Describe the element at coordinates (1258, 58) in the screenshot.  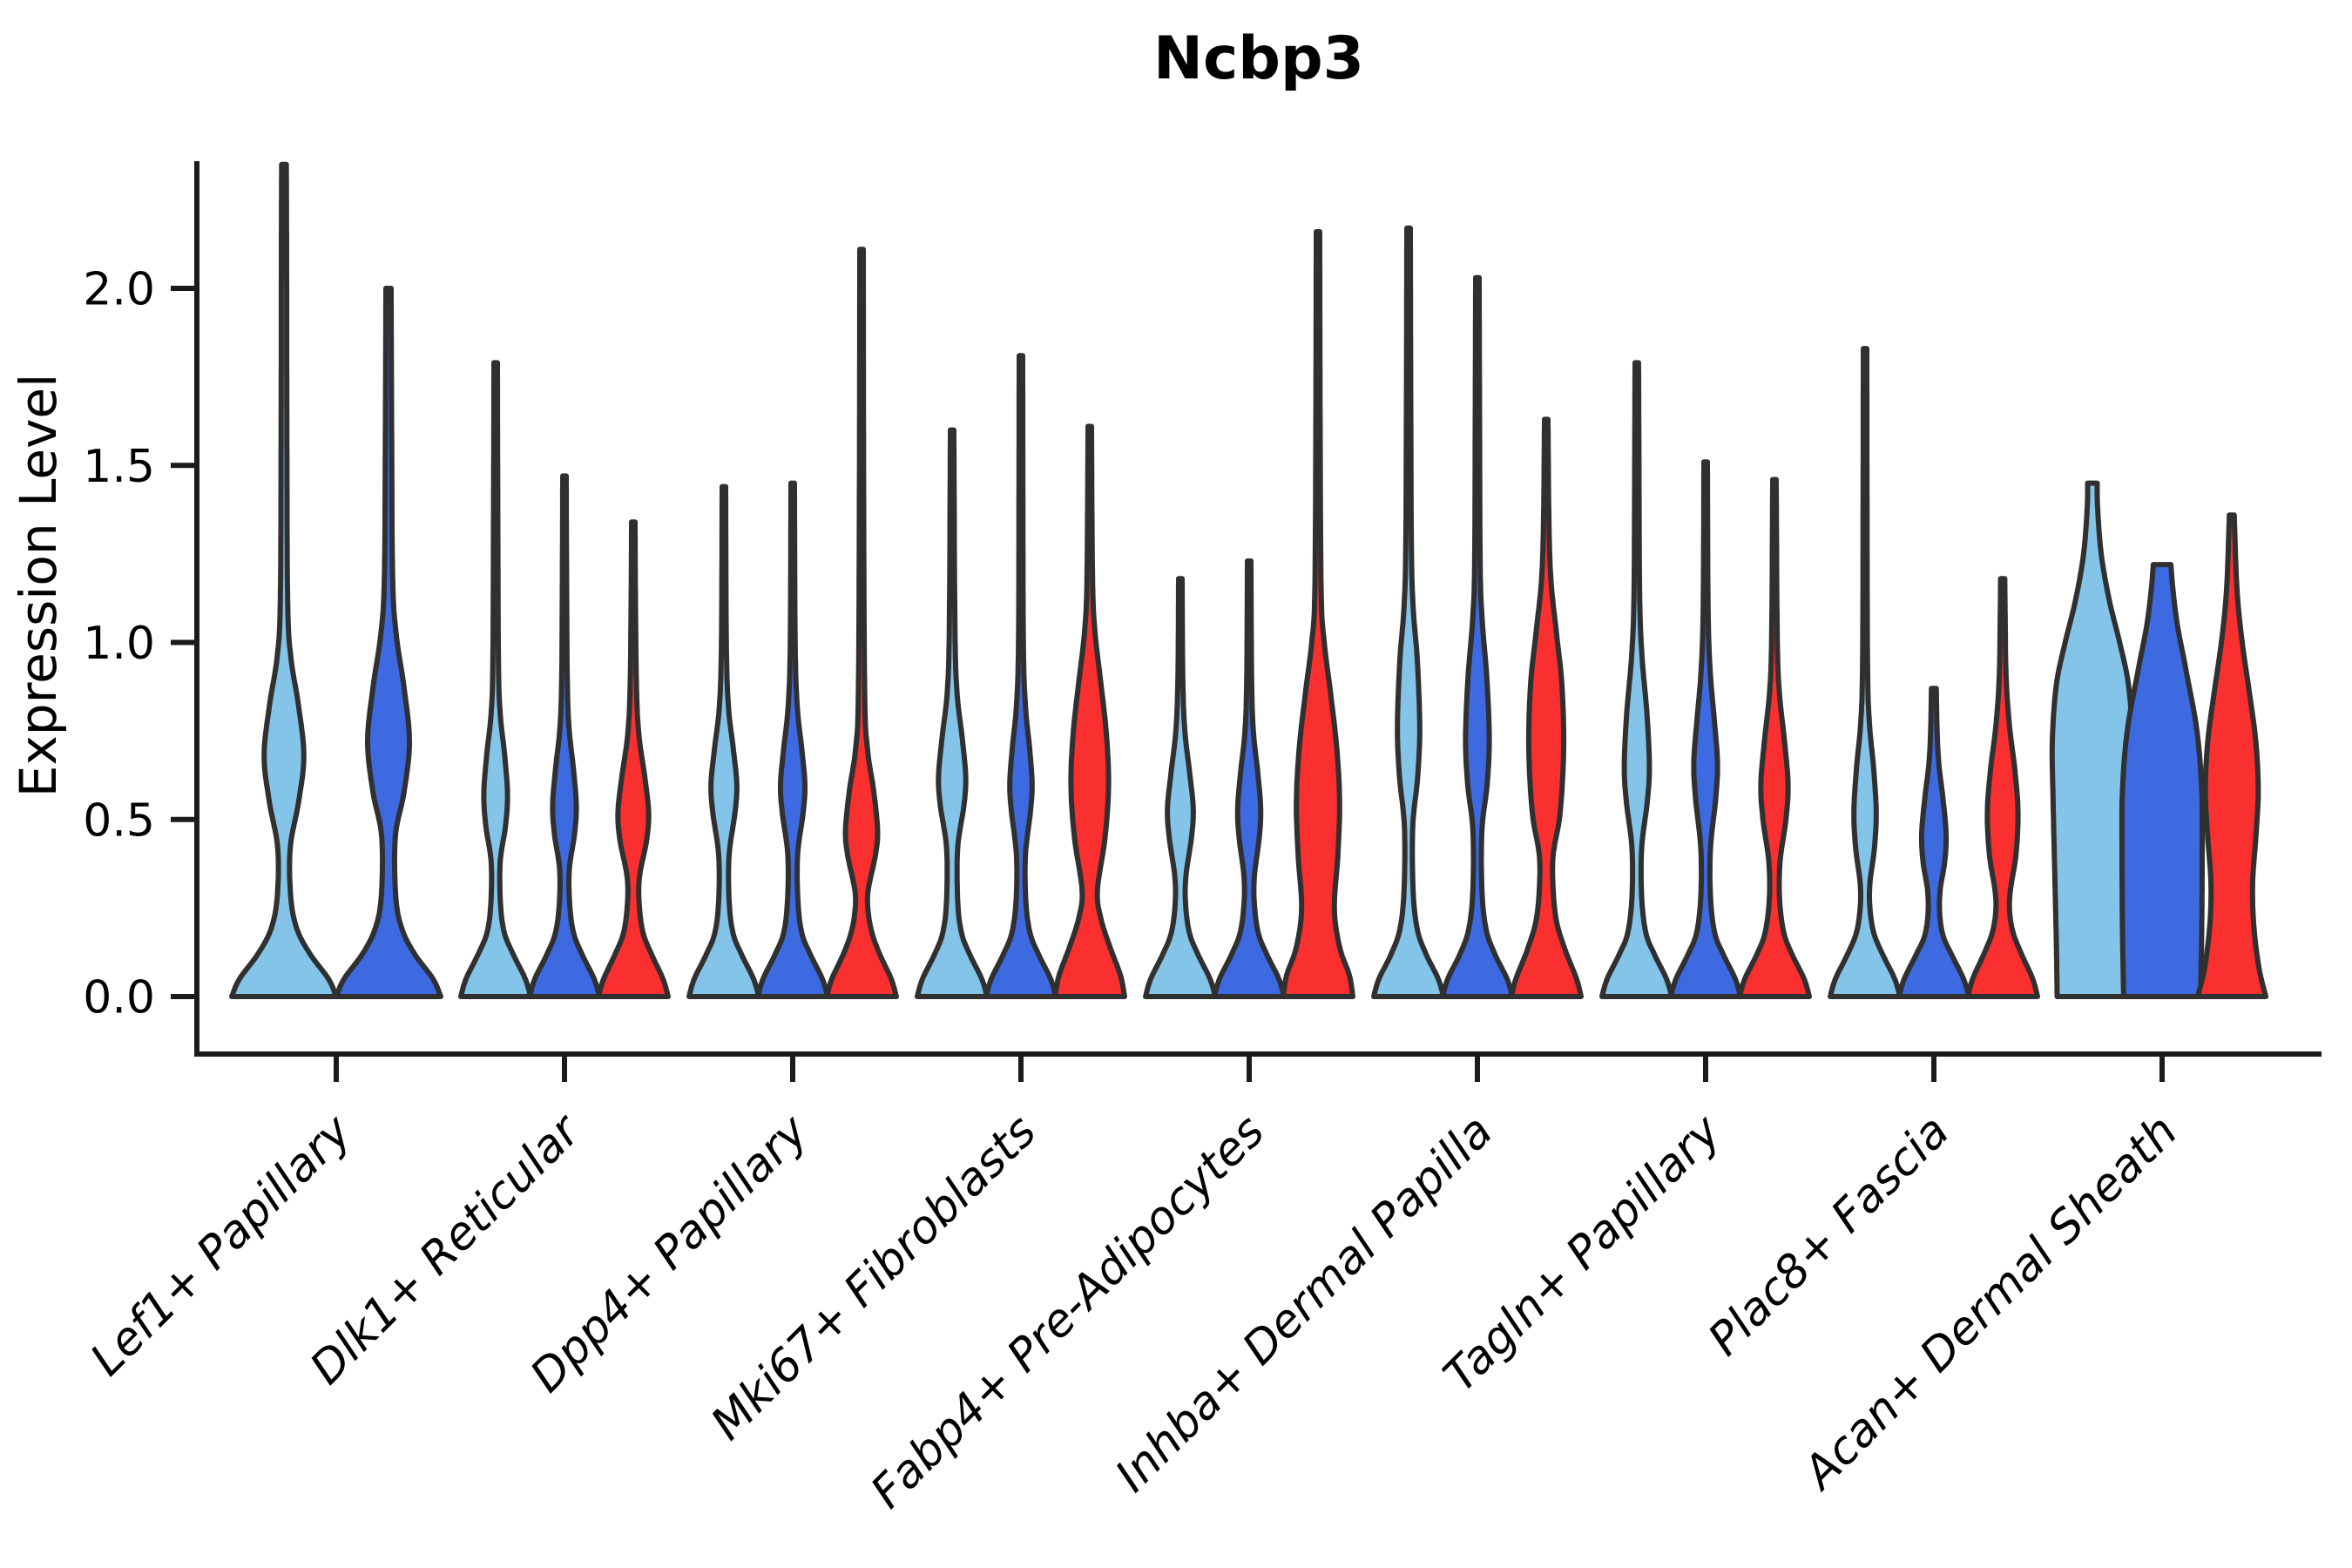
I see `chart-title: Ncbp3` at that location.